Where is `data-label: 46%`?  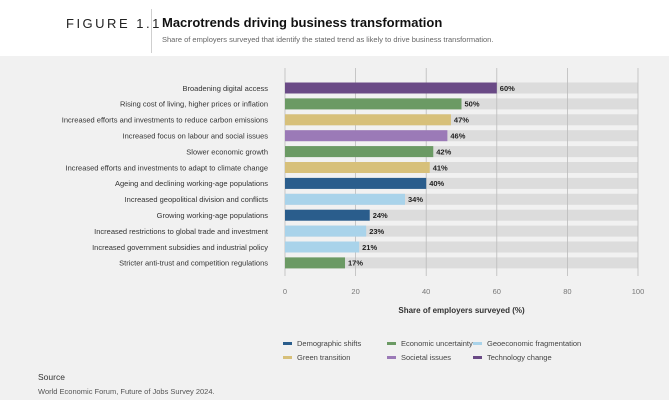 data-label: 46% is located at coordinates (457, 136).